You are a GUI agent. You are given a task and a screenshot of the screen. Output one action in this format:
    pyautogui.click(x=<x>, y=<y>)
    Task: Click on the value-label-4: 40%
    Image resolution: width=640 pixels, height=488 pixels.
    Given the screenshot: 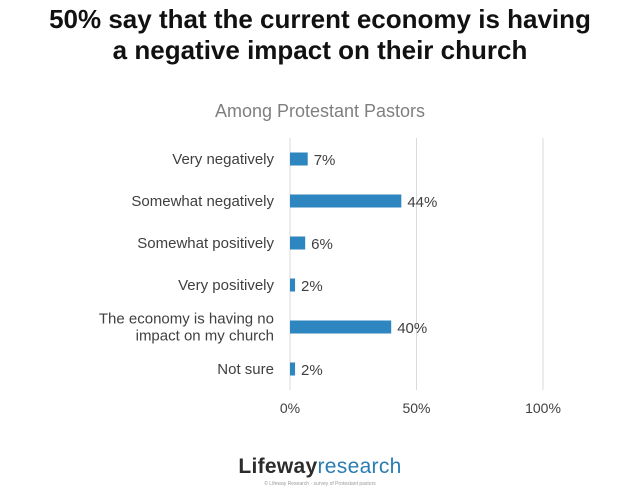 What is the action you would take?
    pyautogui.click(x=412, y=328)
    